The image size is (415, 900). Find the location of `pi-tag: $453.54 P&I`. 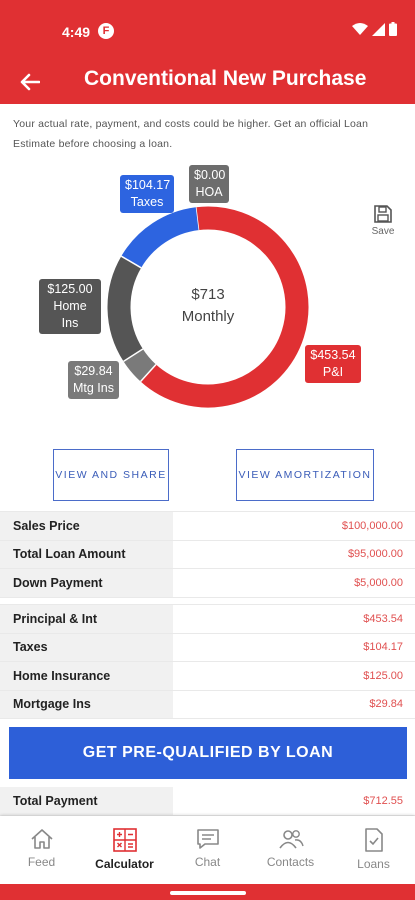

pi-tag: $453.54 P&I is located at coordinates (333, 364).